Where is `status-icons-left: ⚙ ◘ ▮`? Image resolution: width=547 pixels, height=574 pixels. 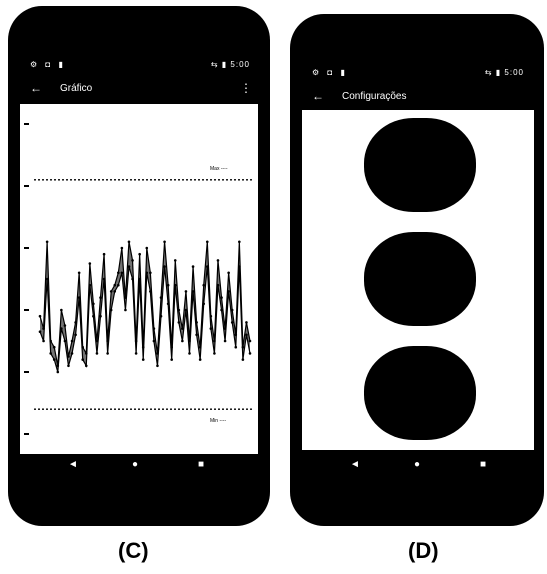 status-icons-left: ⚙ ◘ ▮ is located at coordinates (48, 64).